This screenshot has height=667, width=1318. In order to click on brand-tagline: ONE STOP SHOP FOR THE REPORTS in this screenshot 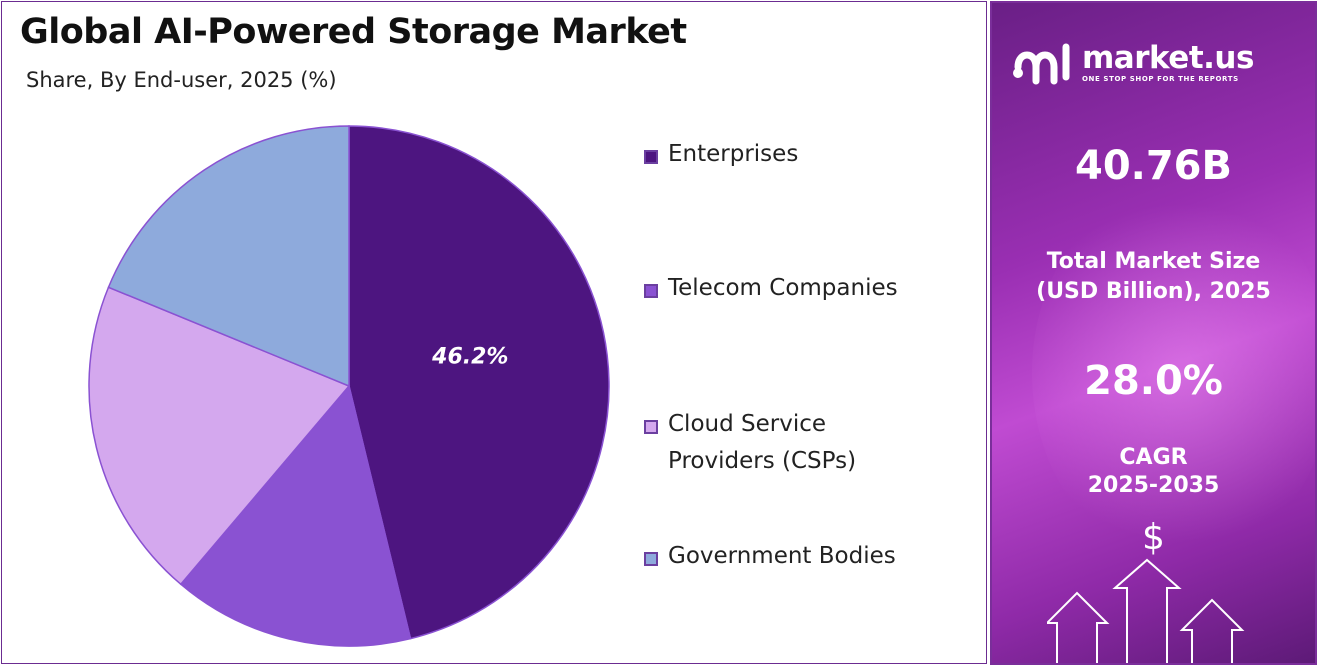, I will do `click(1160, 79)`.